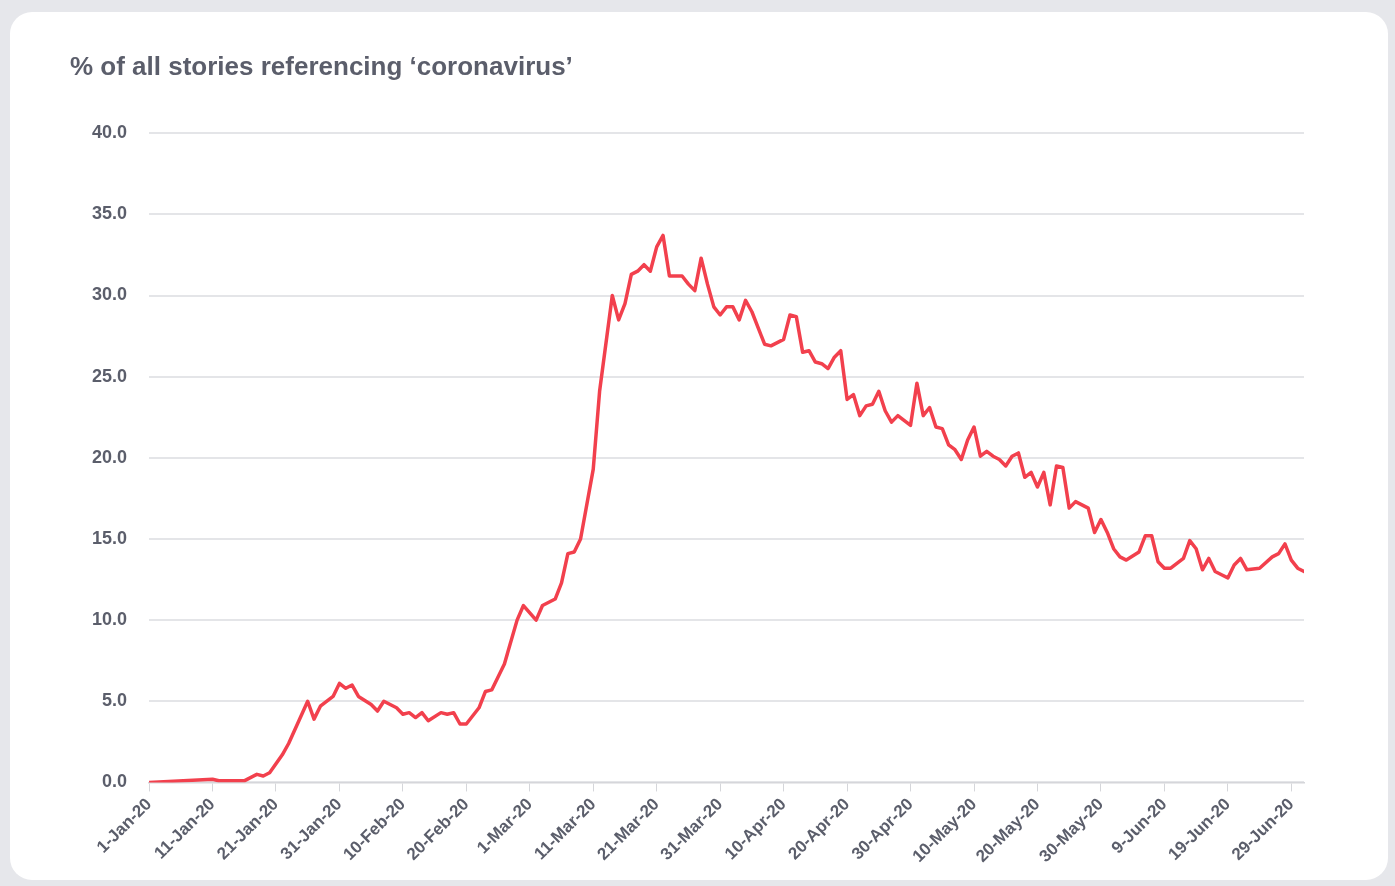 This screenshot has height=886, width=1395. What do you see at coordinates (115, 781) in the screenshot?
I see `y-tick-label: 0.0` at bounding box center [115, 781].